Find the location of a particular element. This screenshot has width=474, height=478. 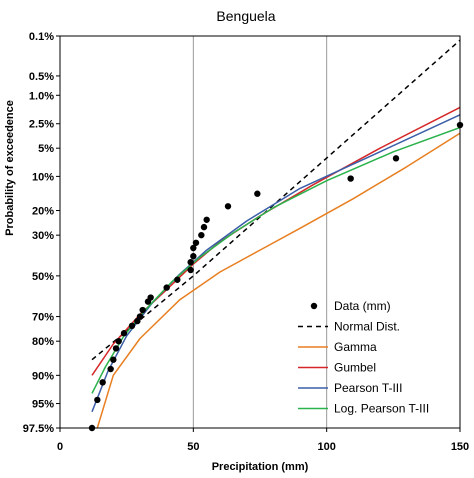

y-tick-label: 97.5% is located at coordinates (38, 429).